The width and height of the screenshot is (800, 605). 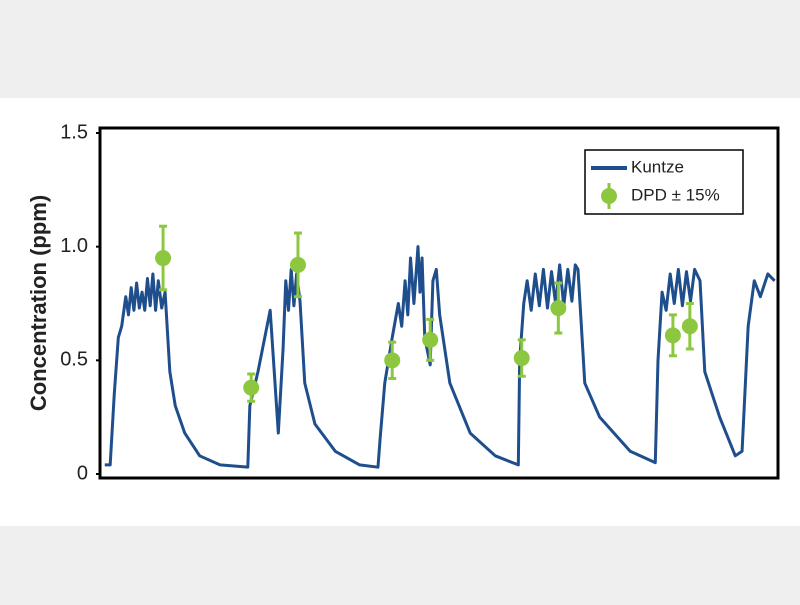 I want to click on y-tick-label: 1.5, so click(x=74, y=132).